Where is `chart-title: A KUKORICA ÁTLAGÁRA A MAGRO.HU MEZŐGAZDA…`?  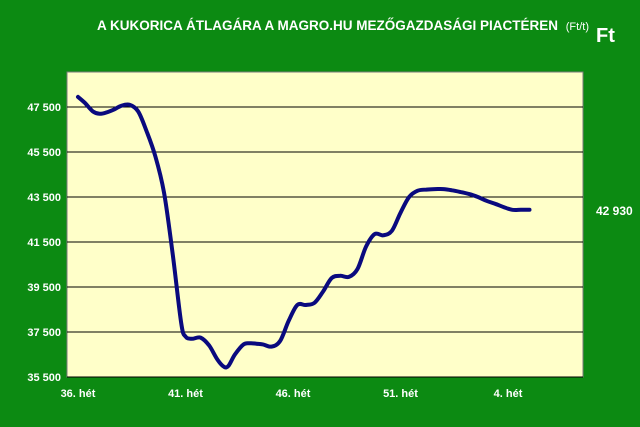 chart-title: A KUKORICA ÁTLAGÁRA A MAGRO.HU MEZŐGAZDA… is located at coordinates (343, 25).